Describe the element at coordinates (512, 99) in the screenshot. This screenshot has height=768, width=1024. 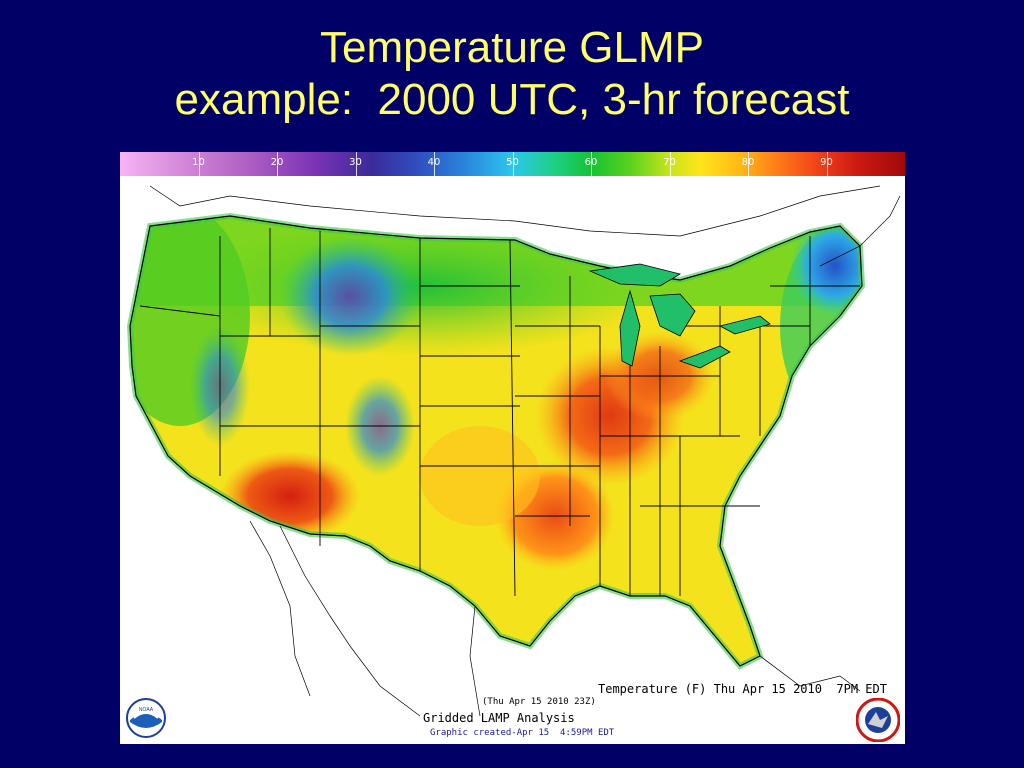
I see `title-line-2: example: 2000 UTC, 3-hr forecast` at that location.